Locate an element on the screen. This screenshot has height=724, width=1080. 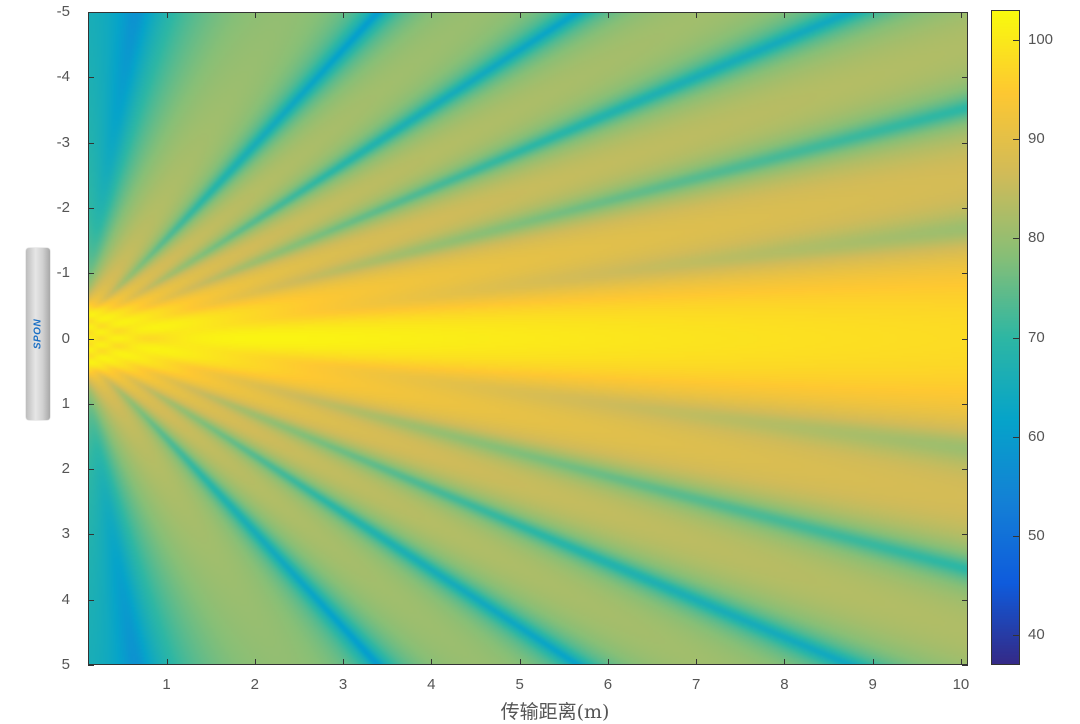
speaker-column-image: SPON is located at coordinates (38, 334).